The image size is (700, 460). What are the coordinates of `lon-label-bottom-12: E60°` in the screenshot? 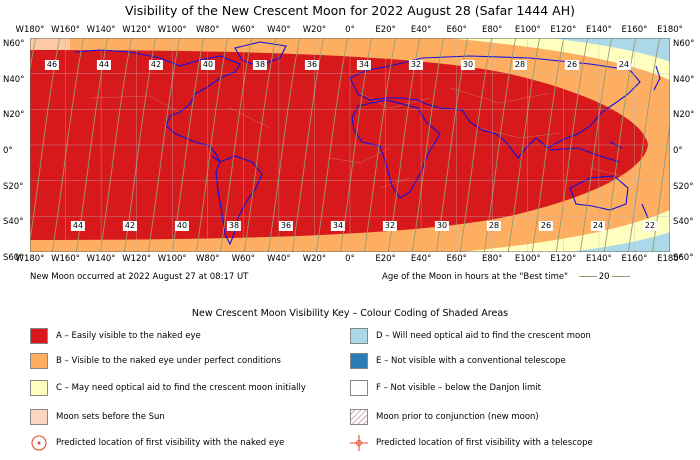 It's located at (456, 259).